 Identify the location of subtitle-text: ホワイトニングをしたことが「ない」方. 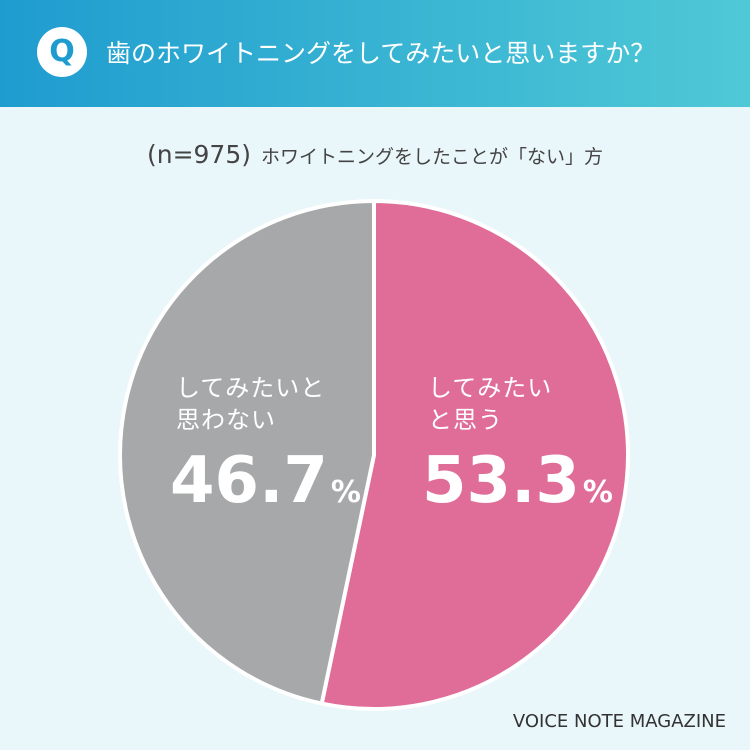
(432, 157).